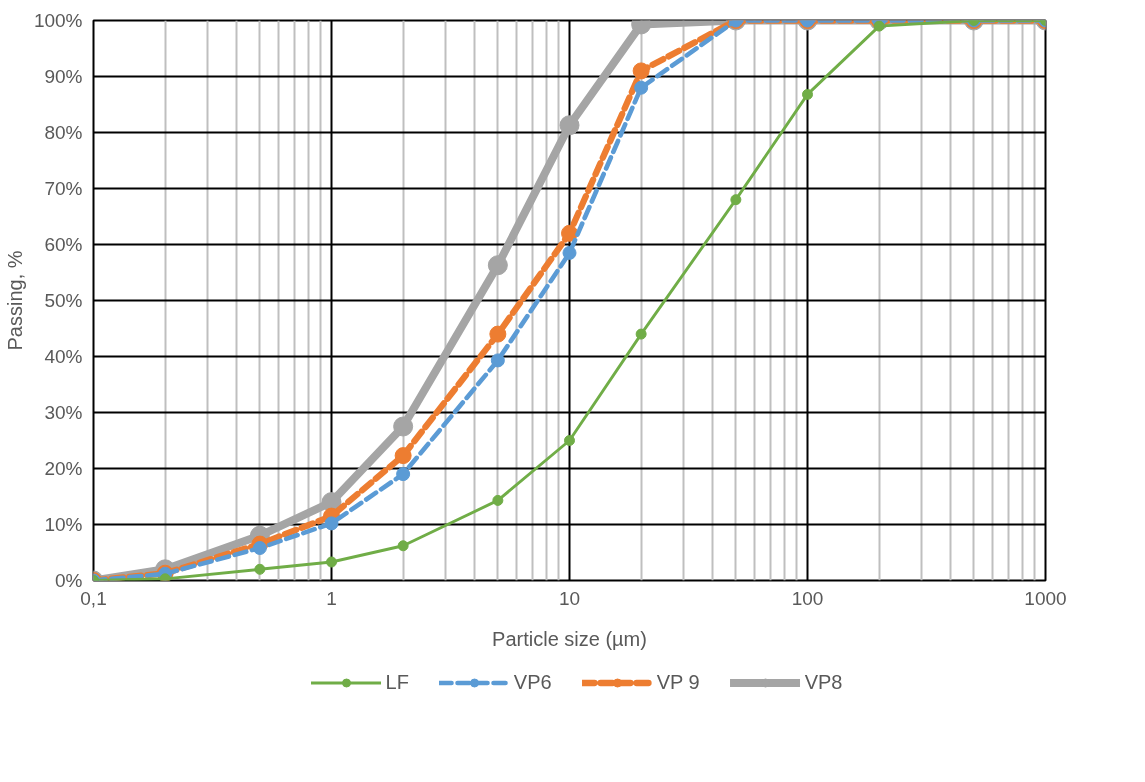 This screenshot has width=1145, height=782. What do you see at coordinates (63, 132) in the screenshot?
I see `y-tick-label: 80%` at bounding box center [63, 132].